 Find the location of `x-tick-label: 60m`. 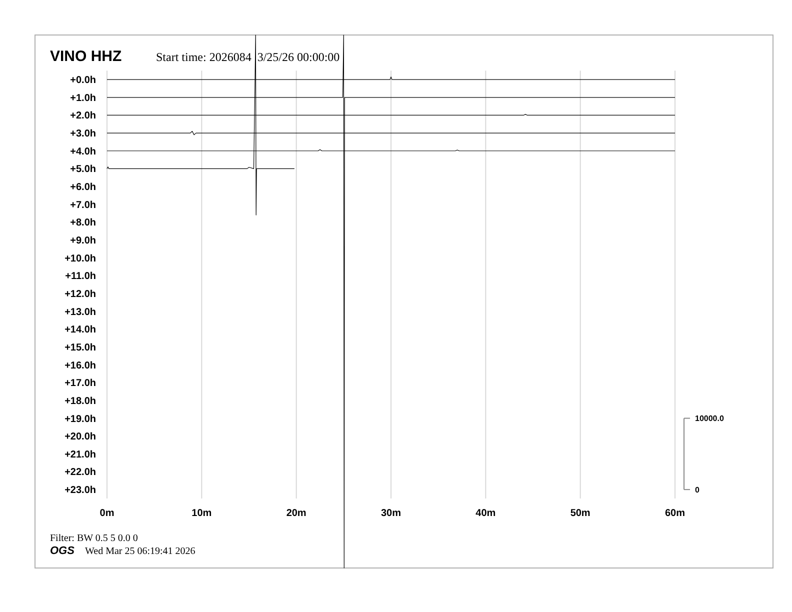

x-tick-label: 60m is located at coordinates (675, 513).